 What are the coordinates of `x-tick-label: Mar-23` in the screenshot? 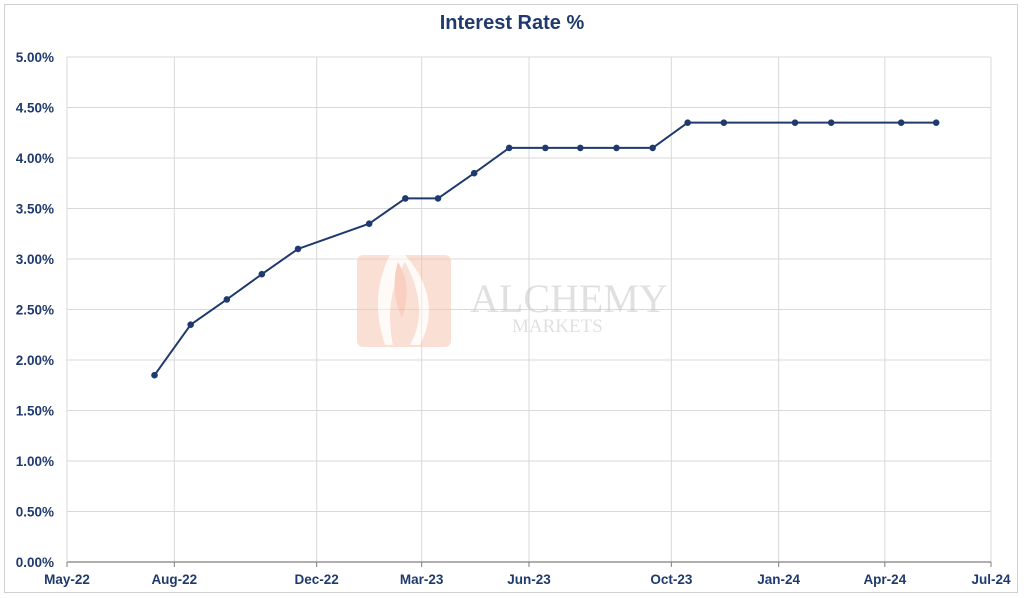 It's located at (422, 579).